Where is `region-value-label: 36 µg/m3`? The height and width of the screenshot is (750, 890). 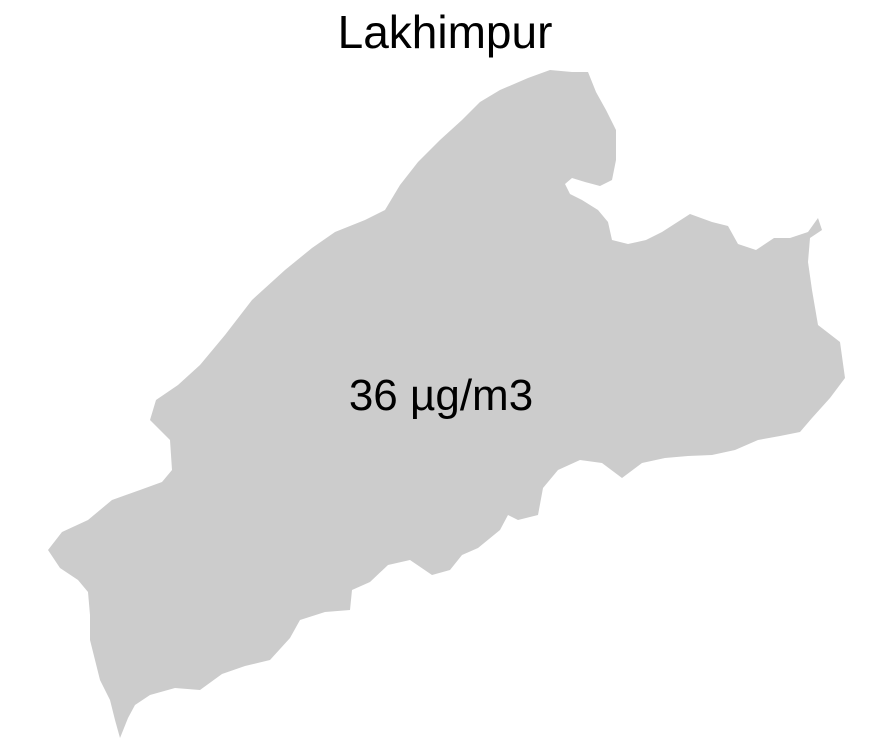
region-value-label: 36 µg/m3 is located at coordinates (441, 395).